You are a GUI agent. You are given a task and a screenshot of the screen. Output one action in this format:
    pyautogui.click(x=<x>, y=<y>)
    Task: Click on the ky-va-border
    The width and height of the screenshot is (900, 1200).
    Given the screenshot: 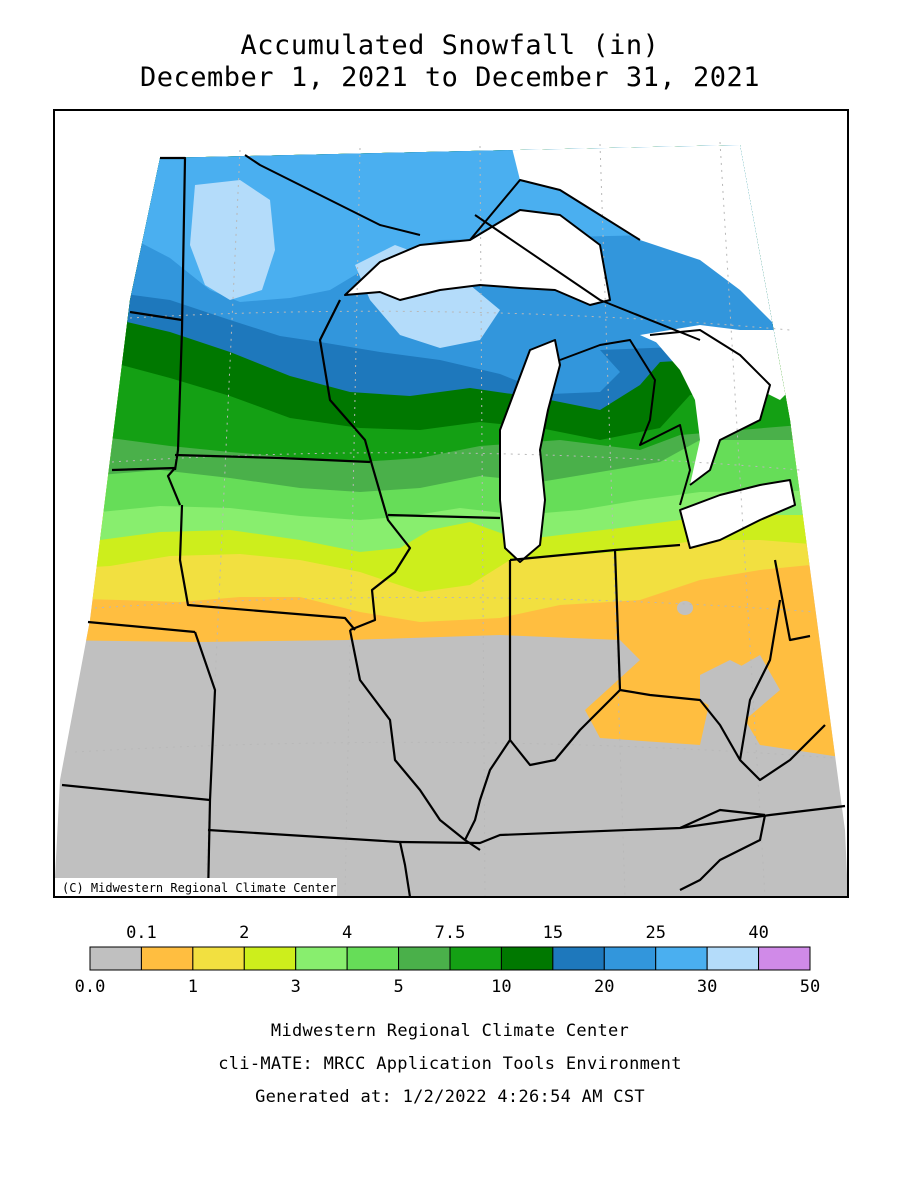 What is the action you would take?
    pyautogui.click(x=722, y=819)
    